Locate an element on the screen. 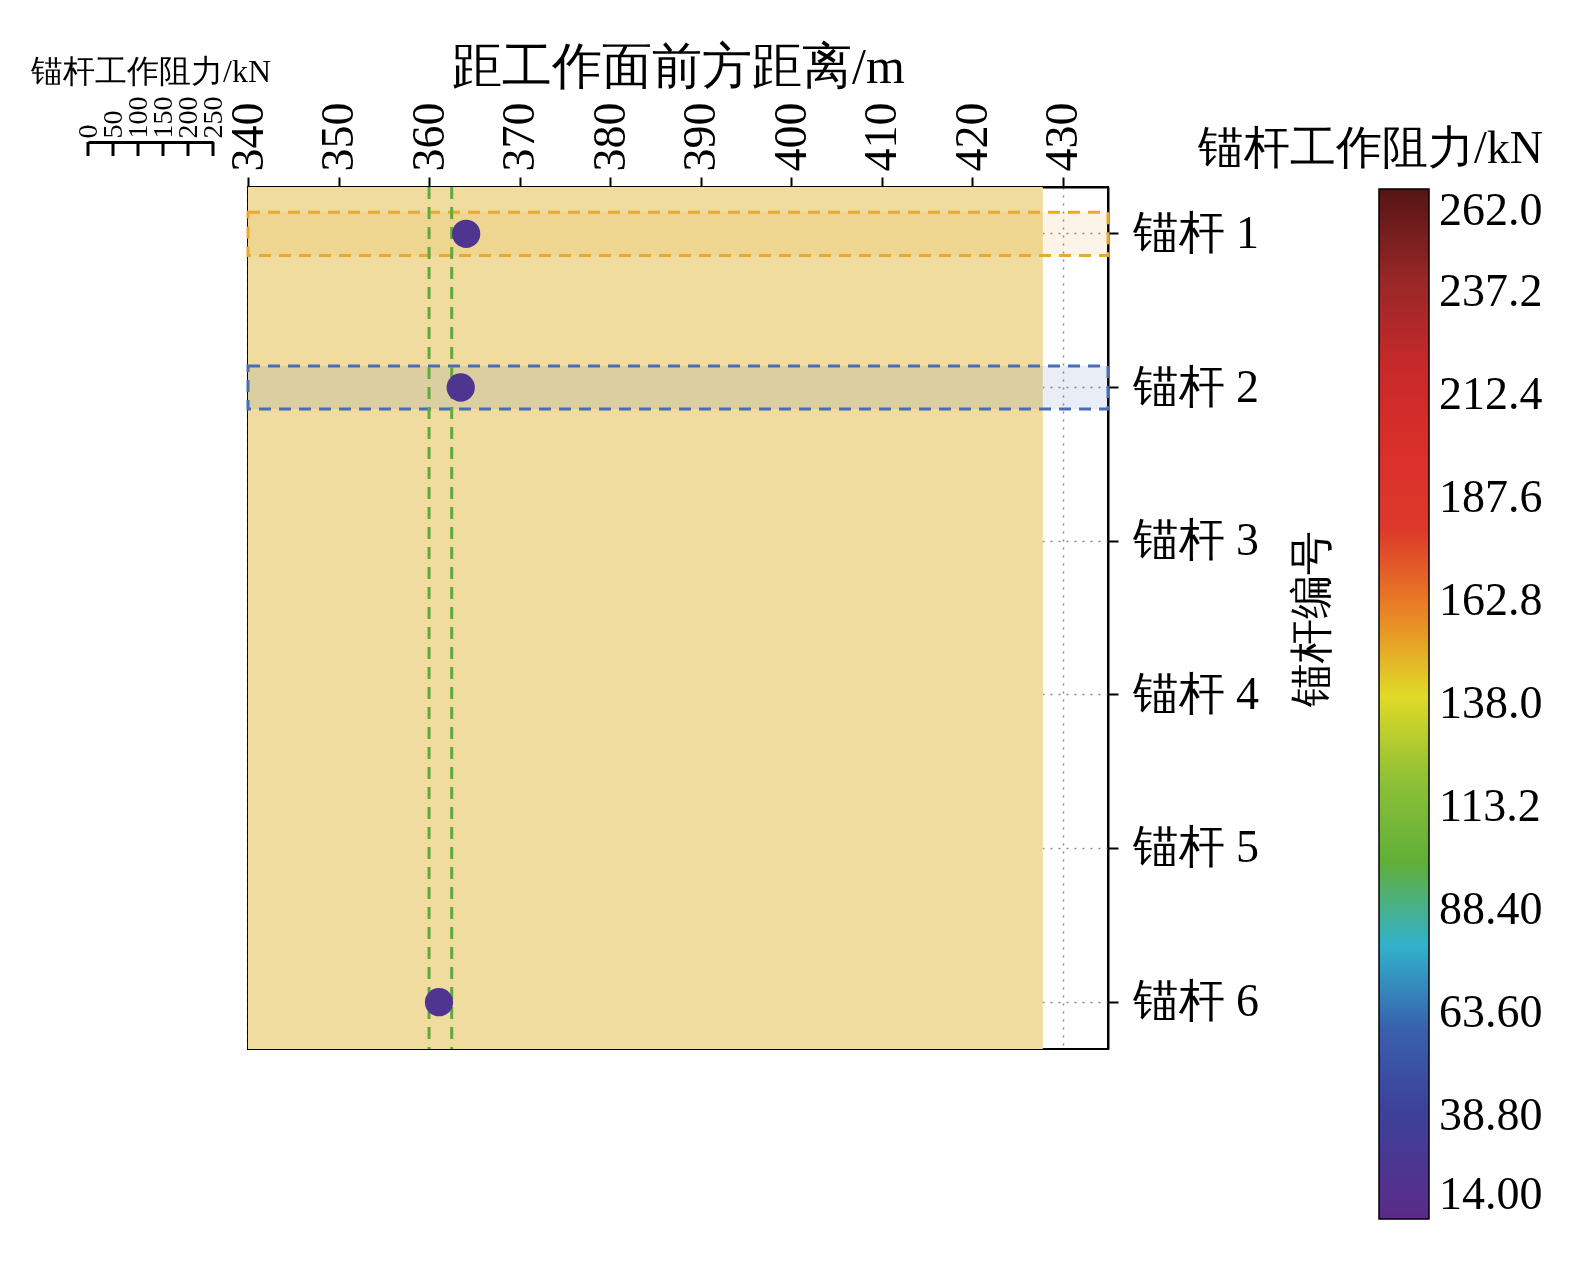  color-bar-label: 63.60 is located at coordinates (1491, 1011).